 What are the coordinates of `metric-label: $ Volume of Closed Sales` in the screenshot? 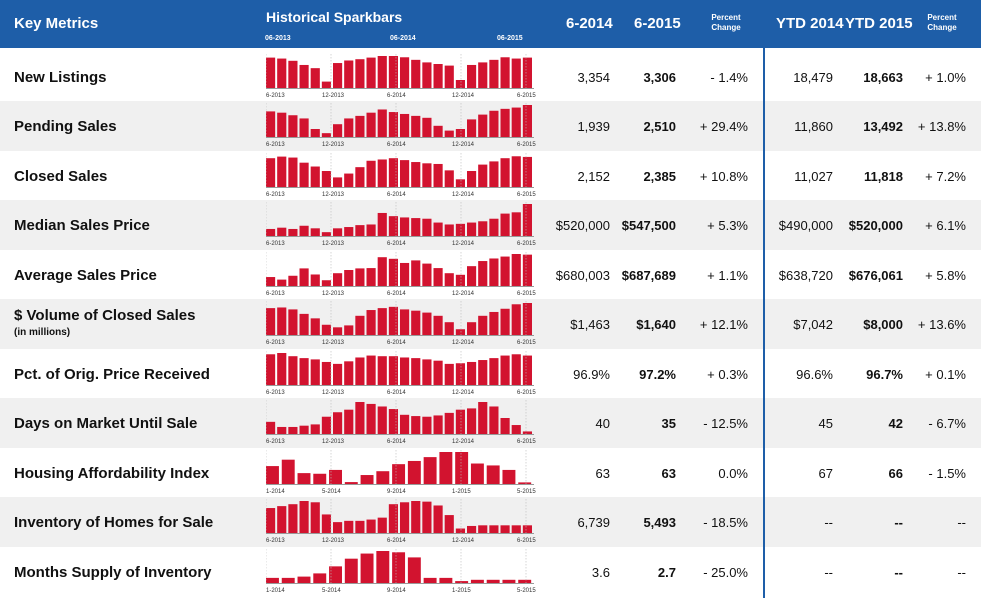 It's located at (105, 315).